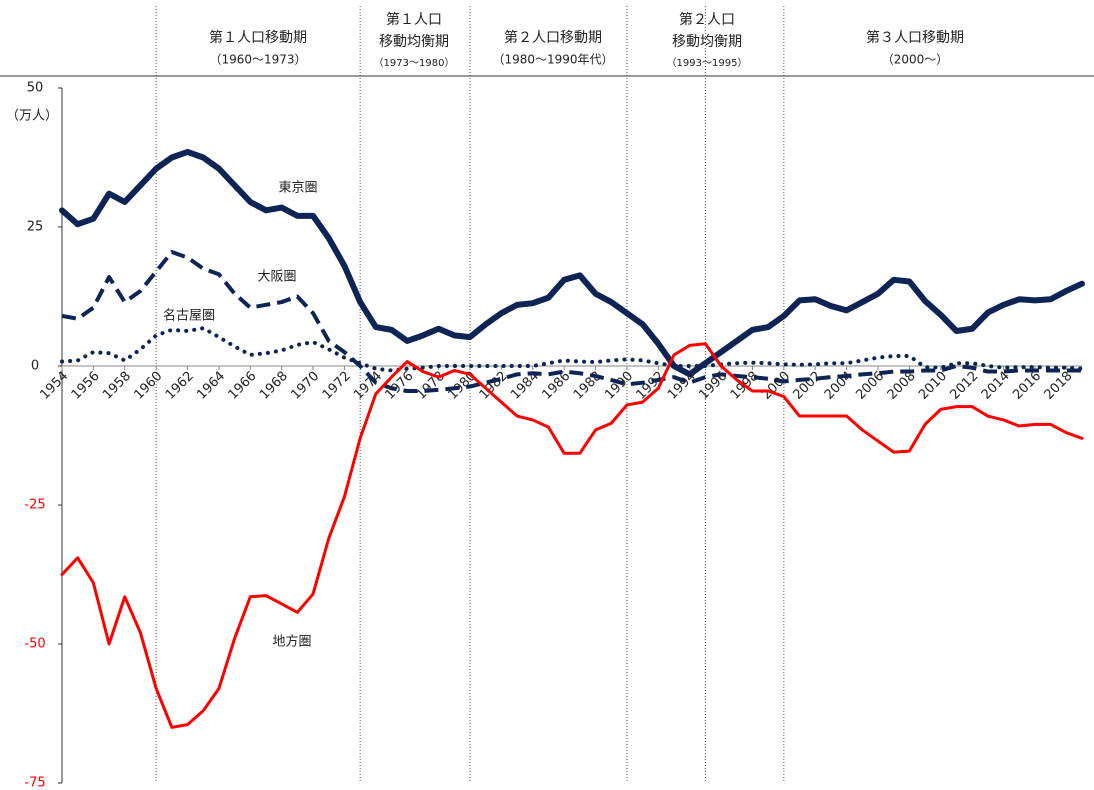  Describe the element at coordinates (808, 386) in the screenshot. I see `x-tick-label: 2002` at that location.